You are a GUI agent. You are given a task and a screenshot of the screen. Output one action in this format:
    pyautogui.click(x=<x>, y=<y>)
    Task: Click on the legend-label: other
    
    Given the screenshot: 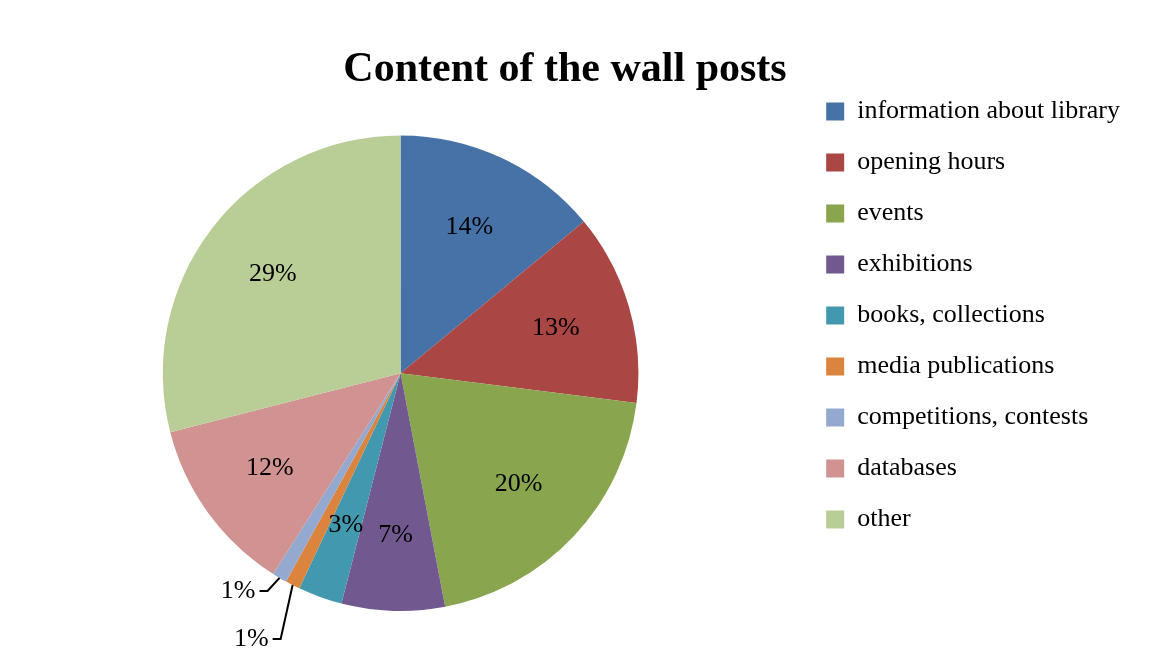 What is the action you would take?
    pyautogui.click(x=884, y=518)
    